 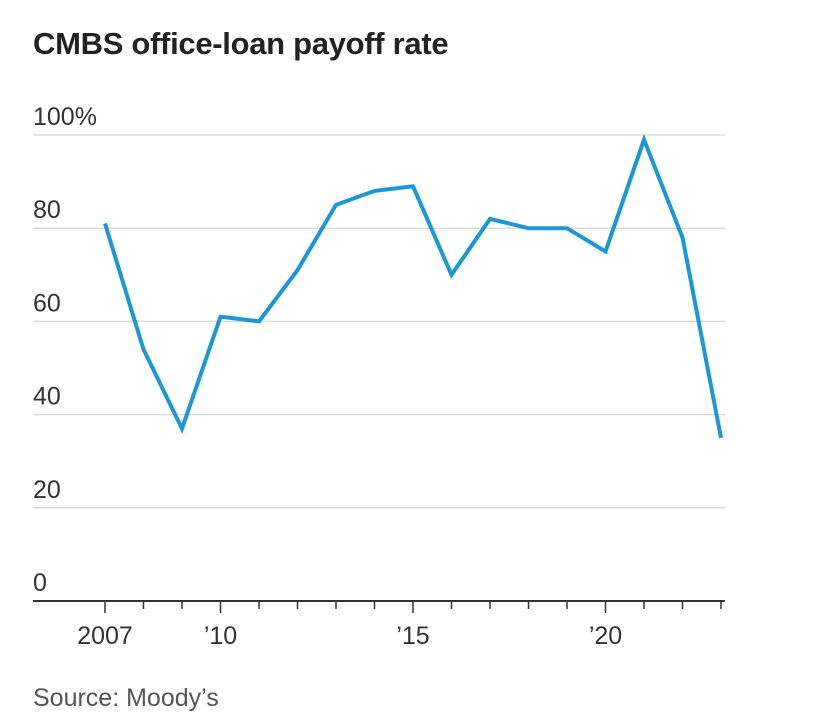 I want to click on y-tick-label: 0, so click(x=40, y=583).